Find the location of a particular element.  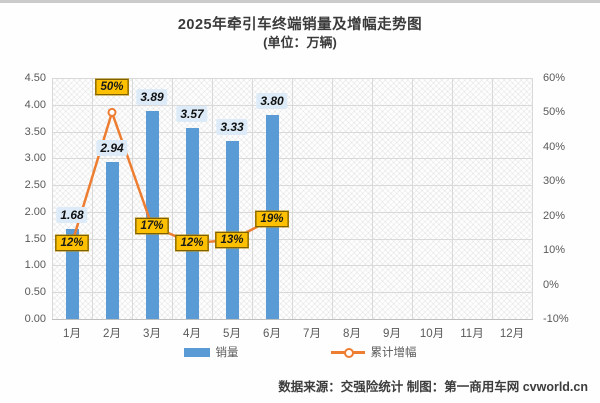

month-label: 3月 is located at coordinates (152, 334).